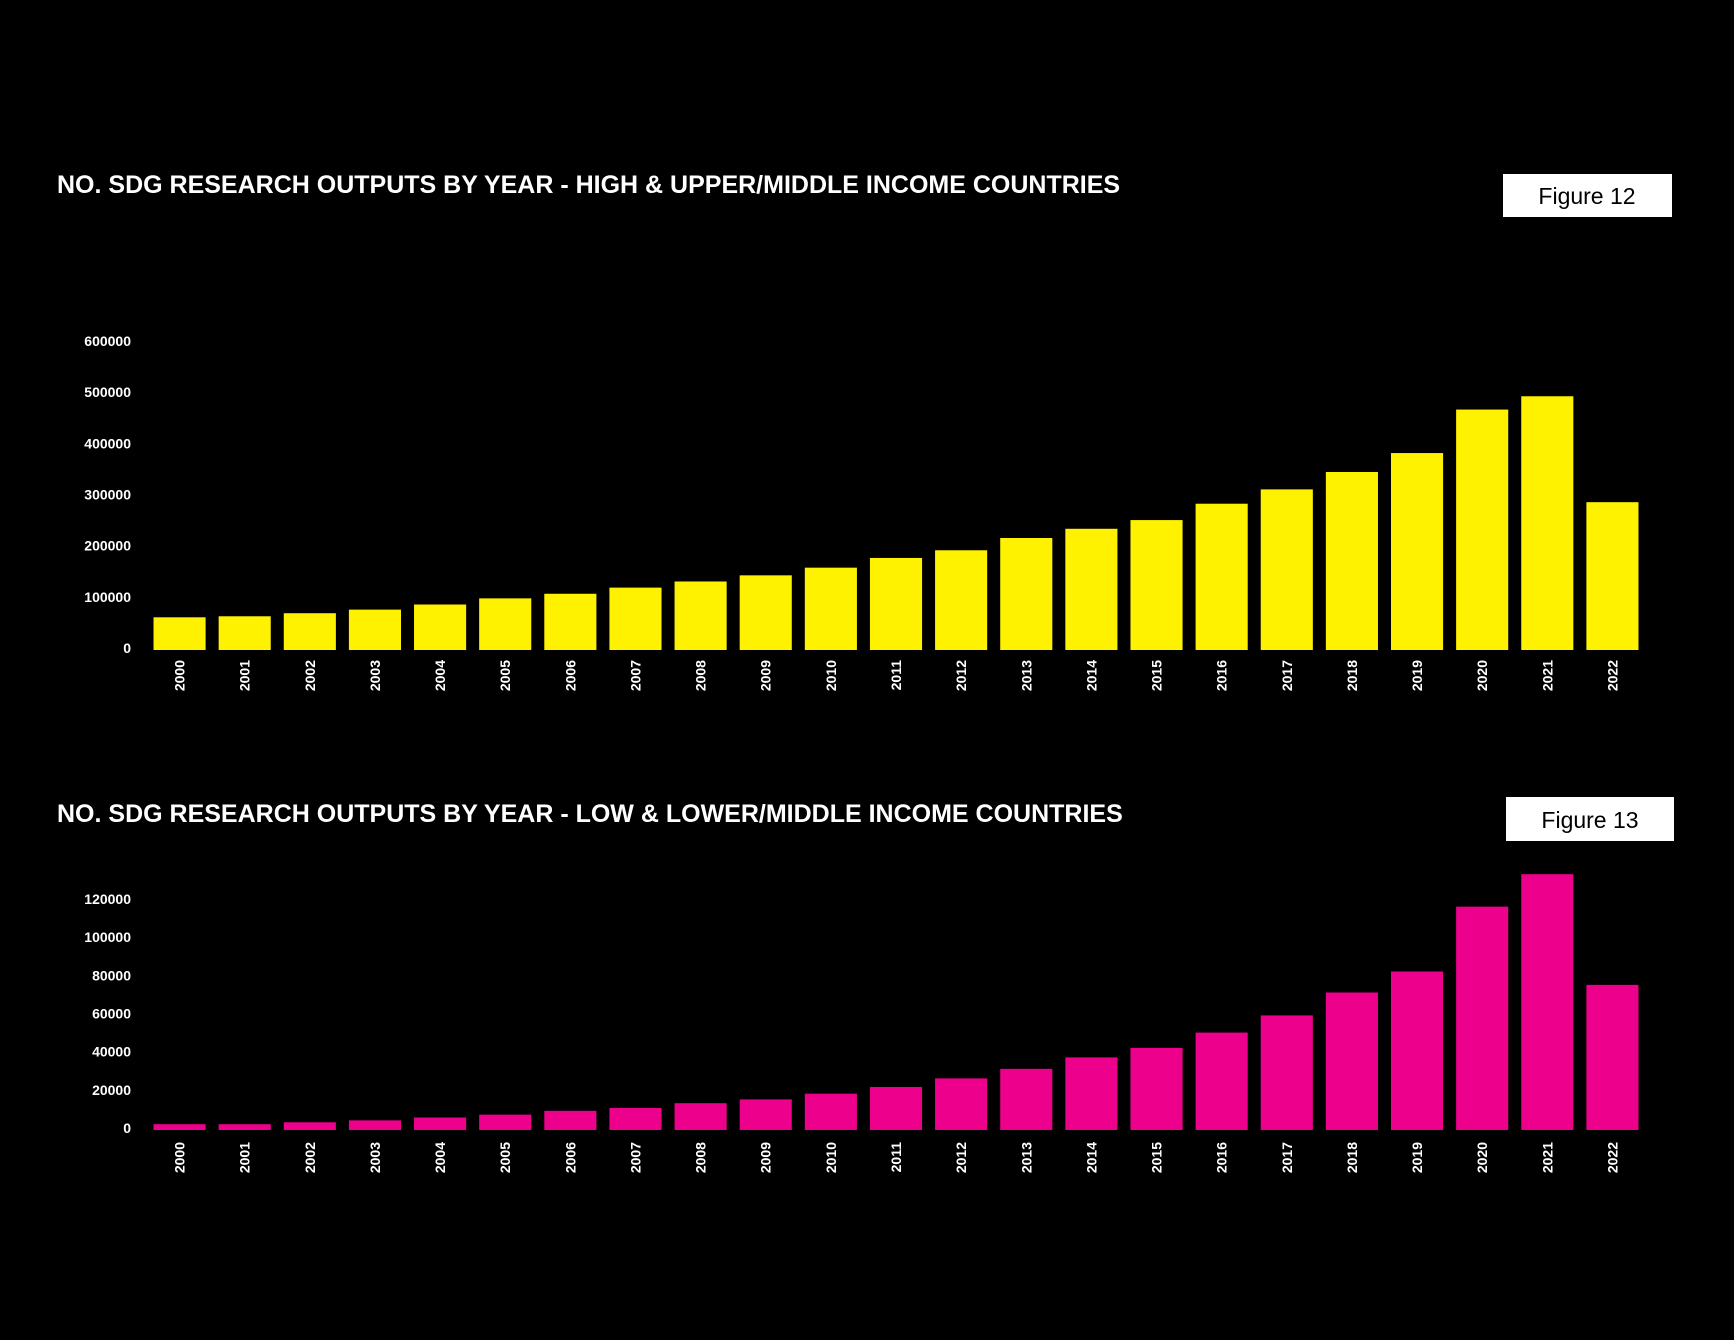 Image resolution: width=1734 pixels, height=1340 pixels. Describe the element at coordinates (111, 975) in the screenshot. I see `y-tick-label: 80000` at that location.